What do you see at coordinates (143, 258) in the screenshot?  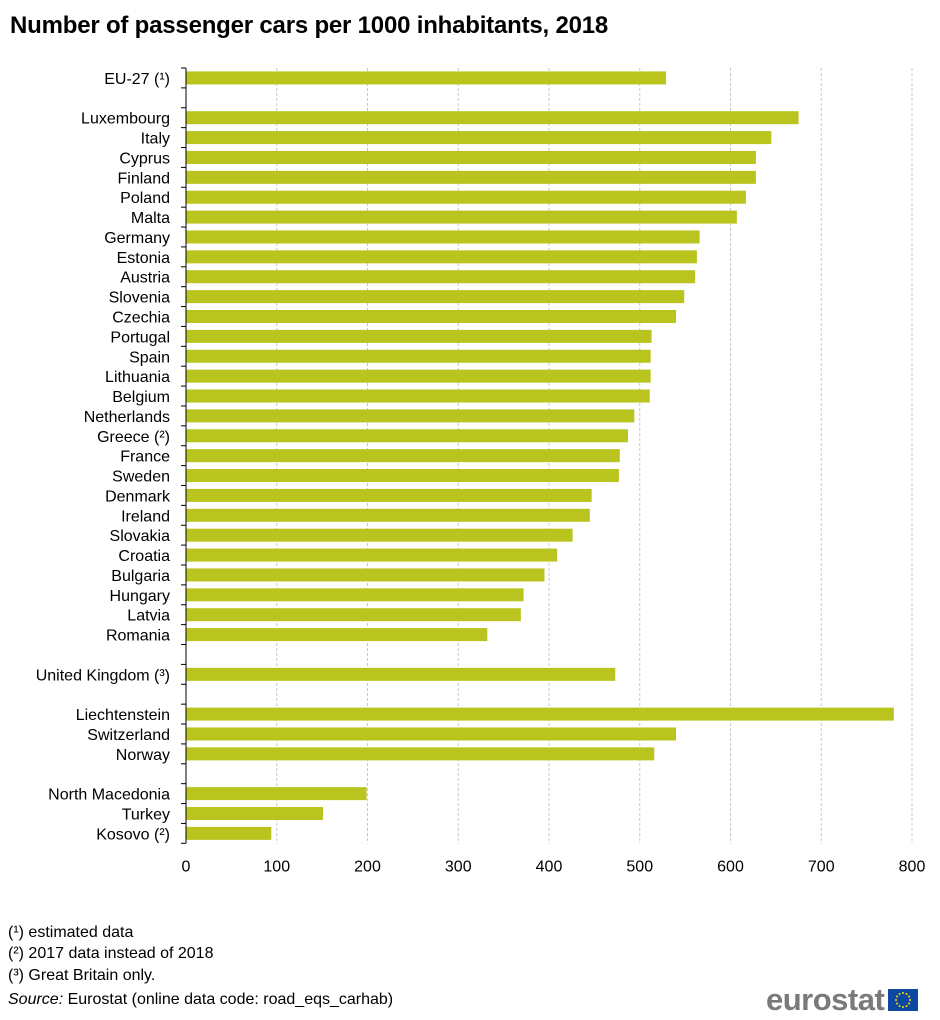 I see `category-label: Estonia` at bounding box center [143, 258].